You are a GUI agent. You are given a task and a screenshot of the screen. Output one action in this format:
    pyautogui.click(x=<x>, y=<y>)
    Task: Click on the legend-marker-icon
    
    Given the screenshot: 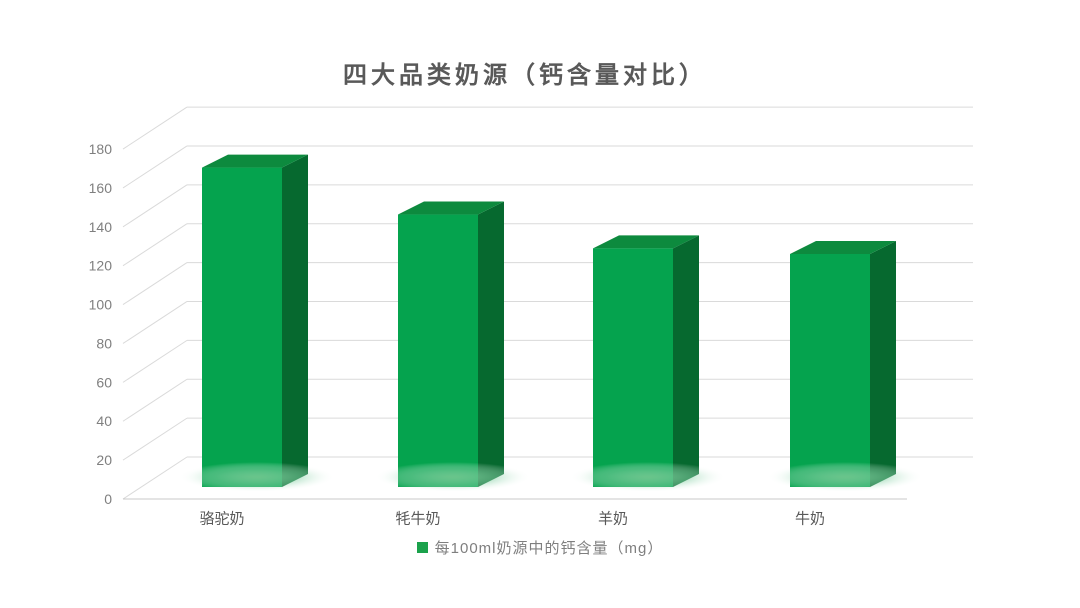 What is the action you would take?
    pyautogui.click(x=422, y=547)
    